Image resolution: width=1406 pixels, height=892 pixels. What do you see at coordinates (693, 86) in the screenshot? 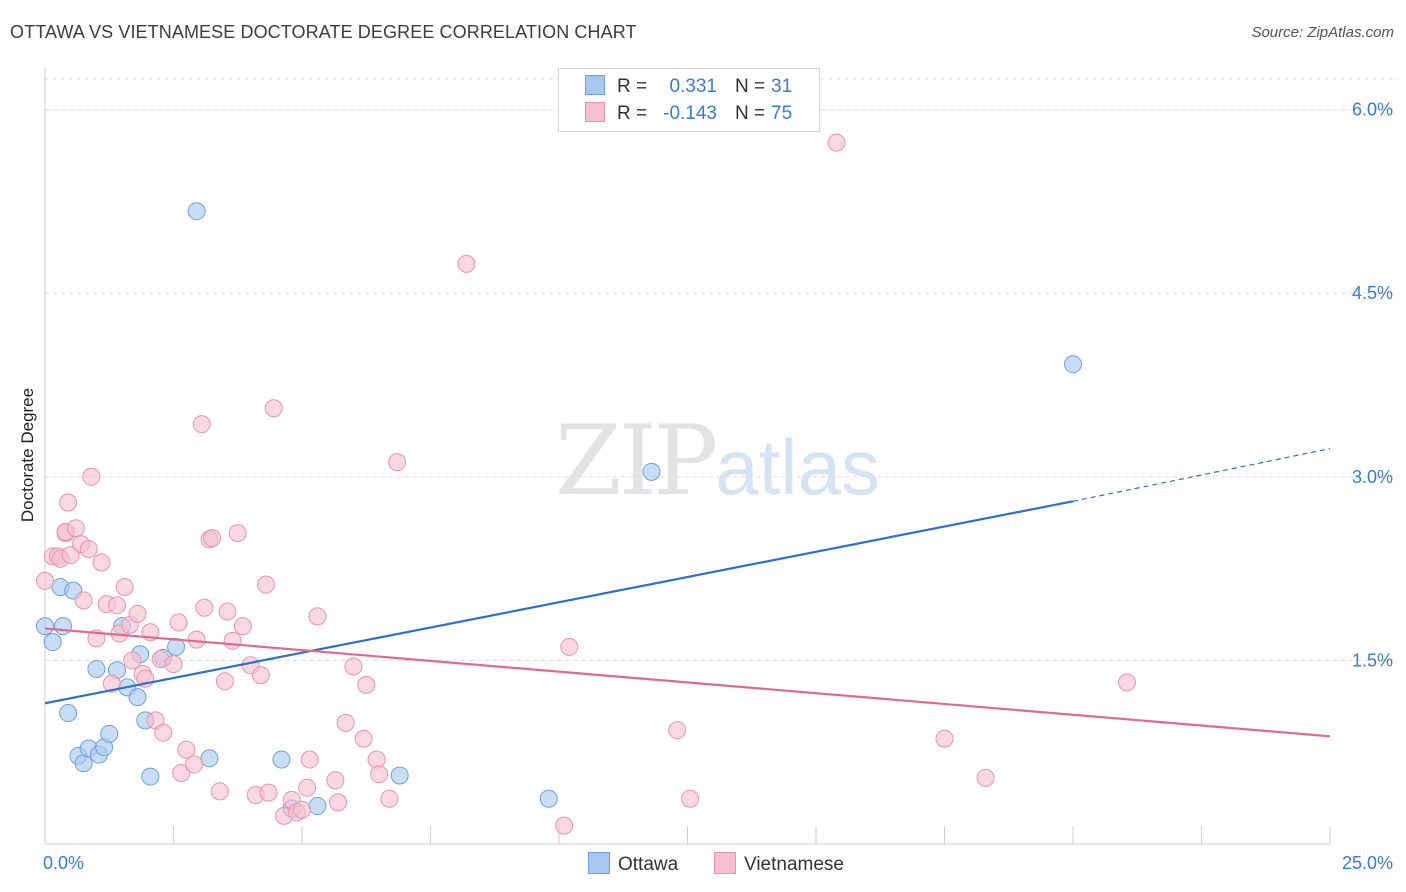
I see `legend-r-value: 0.331` at bounding box center [693, 86].